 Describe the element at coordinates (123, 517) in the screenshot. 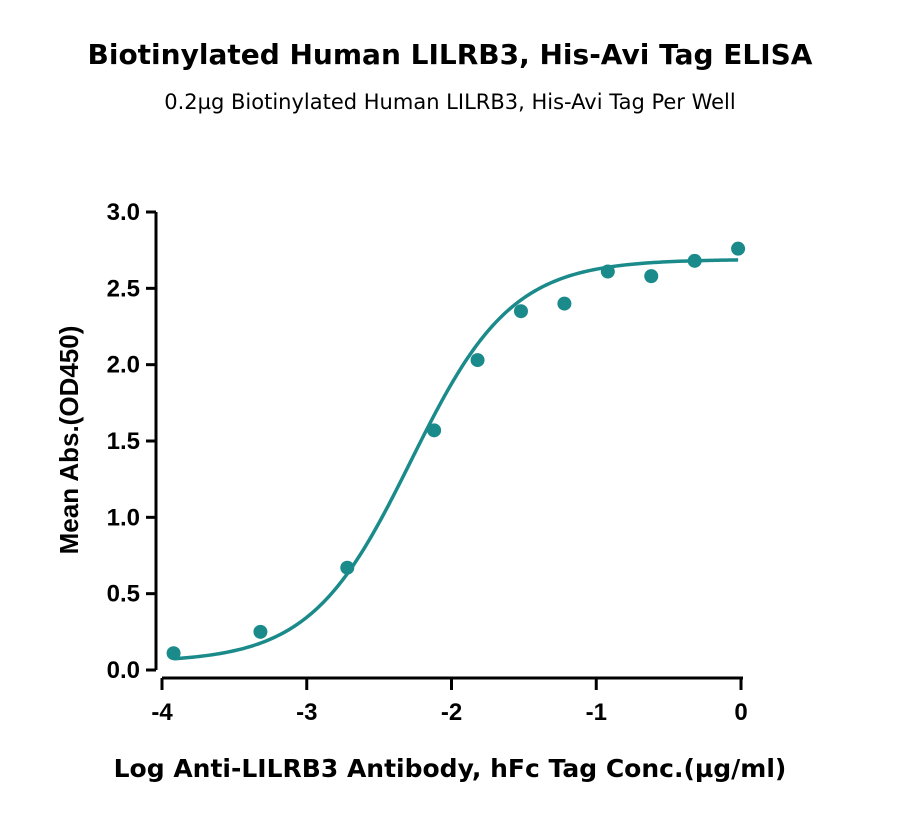

I see `y-tick-label: 1.0` at that location.